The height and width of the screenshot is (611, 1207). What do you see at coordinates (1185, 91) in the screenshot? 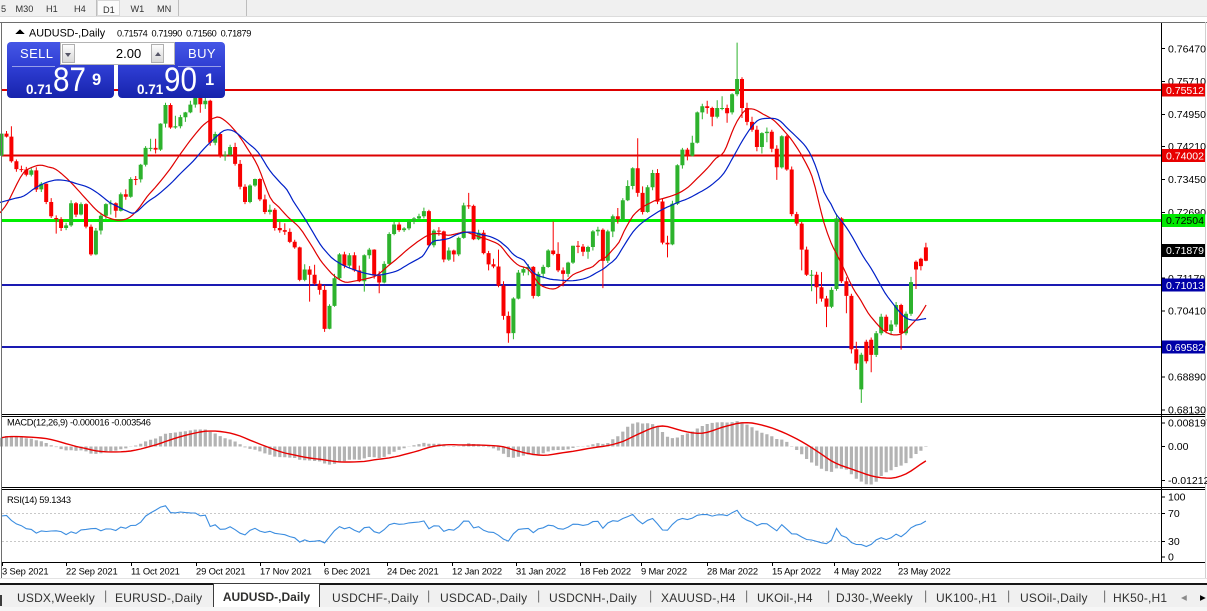
I see `svg-text: 0.75512` at bounding box center [1185, 91].